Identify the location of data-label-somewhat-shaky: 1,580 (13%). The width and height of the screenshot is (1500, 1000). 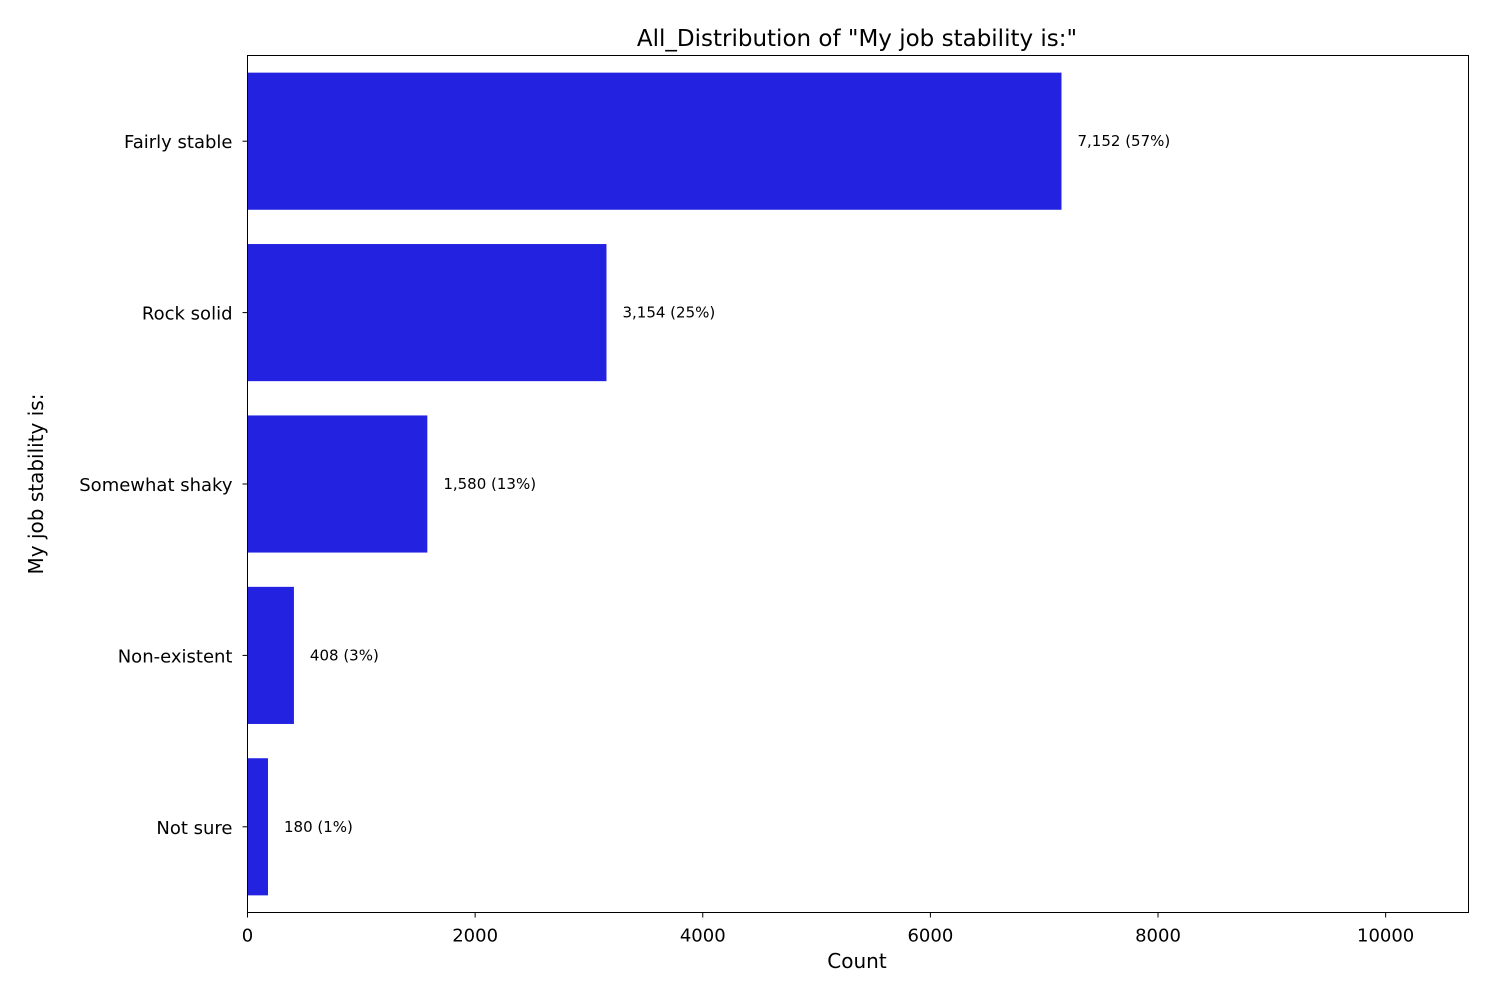
(489, 484).